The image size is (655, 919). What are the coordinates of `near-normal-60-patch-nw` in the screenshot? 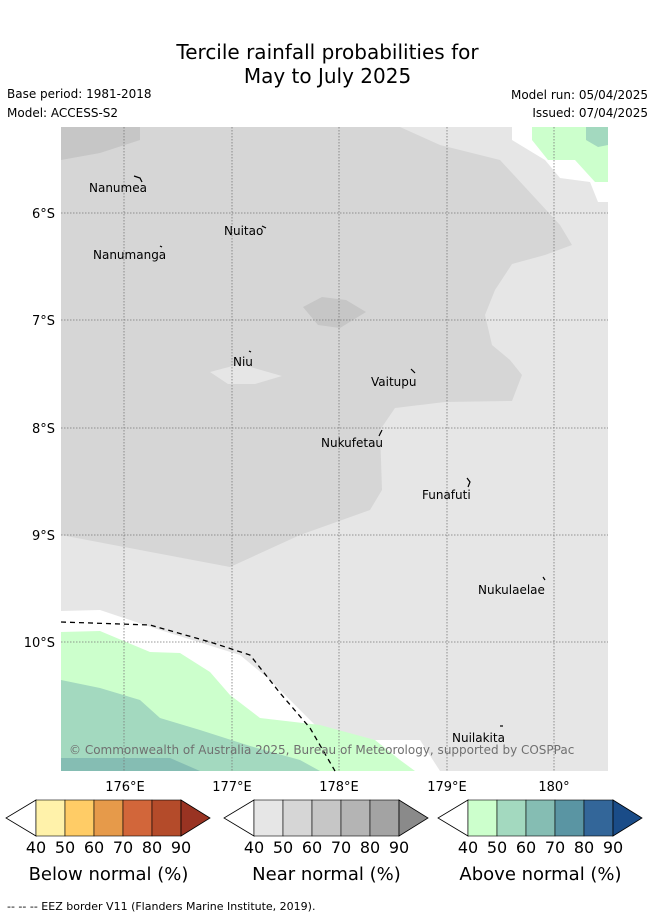 It's located at (100, 143).